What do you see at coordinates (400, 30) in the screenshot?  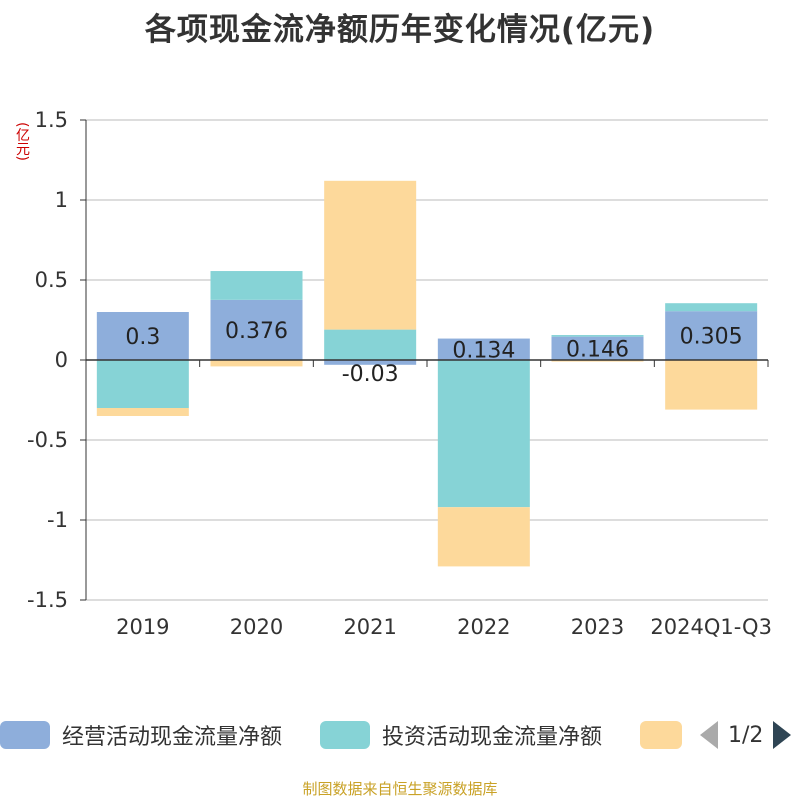 I see `chart-title: 各项现金流净额历年变化情况(亿元)` at bounding box center [400, 30].